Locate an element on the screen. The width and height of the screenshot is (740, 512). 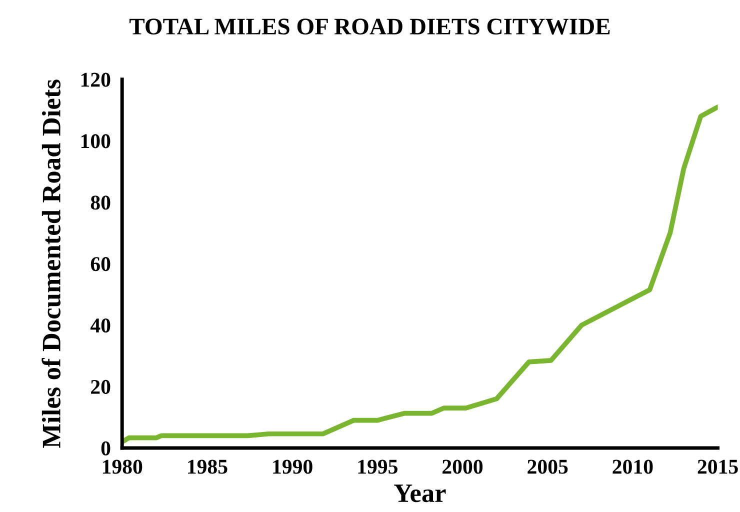
y-tick-label: 40 is located at coordinates (100, 325).